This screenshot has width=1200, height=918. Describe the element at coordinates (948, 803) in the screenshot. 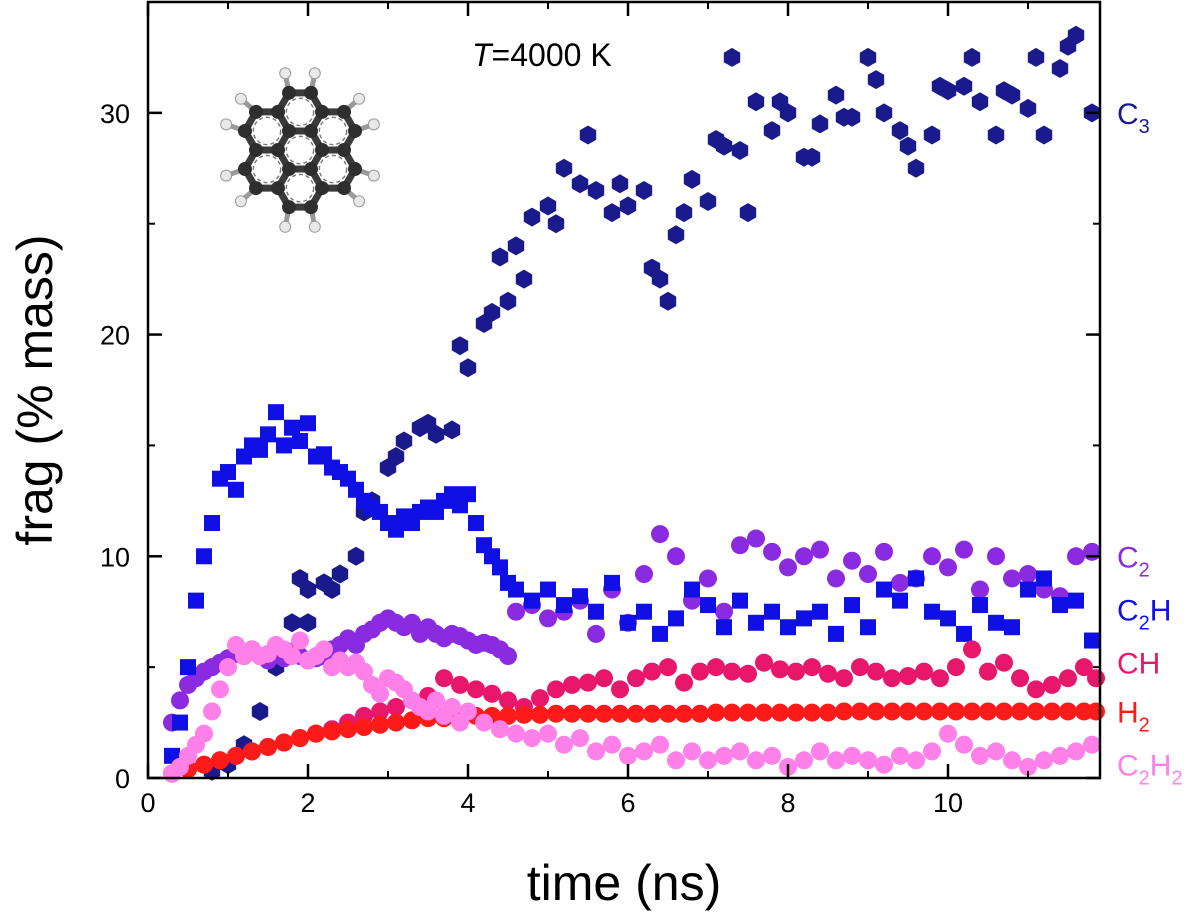

I see `x-tick-label: 10` at that location.